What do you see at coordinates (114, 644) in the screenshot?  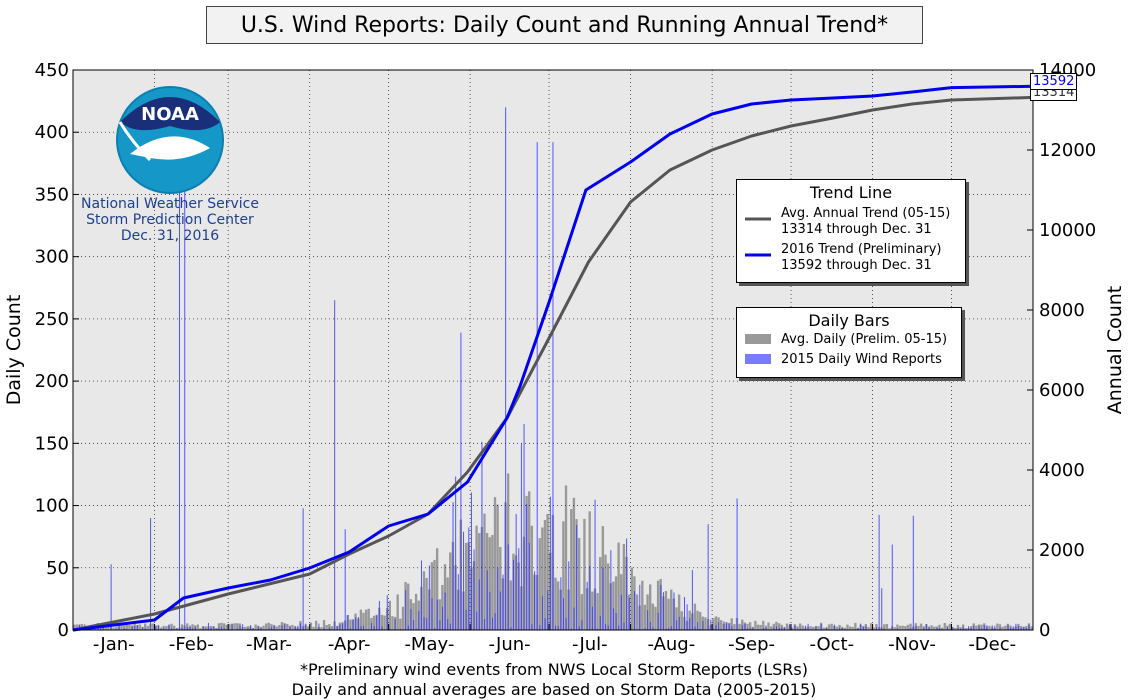 I see `month-label: -Jan-` at bounding box center [114, 644].